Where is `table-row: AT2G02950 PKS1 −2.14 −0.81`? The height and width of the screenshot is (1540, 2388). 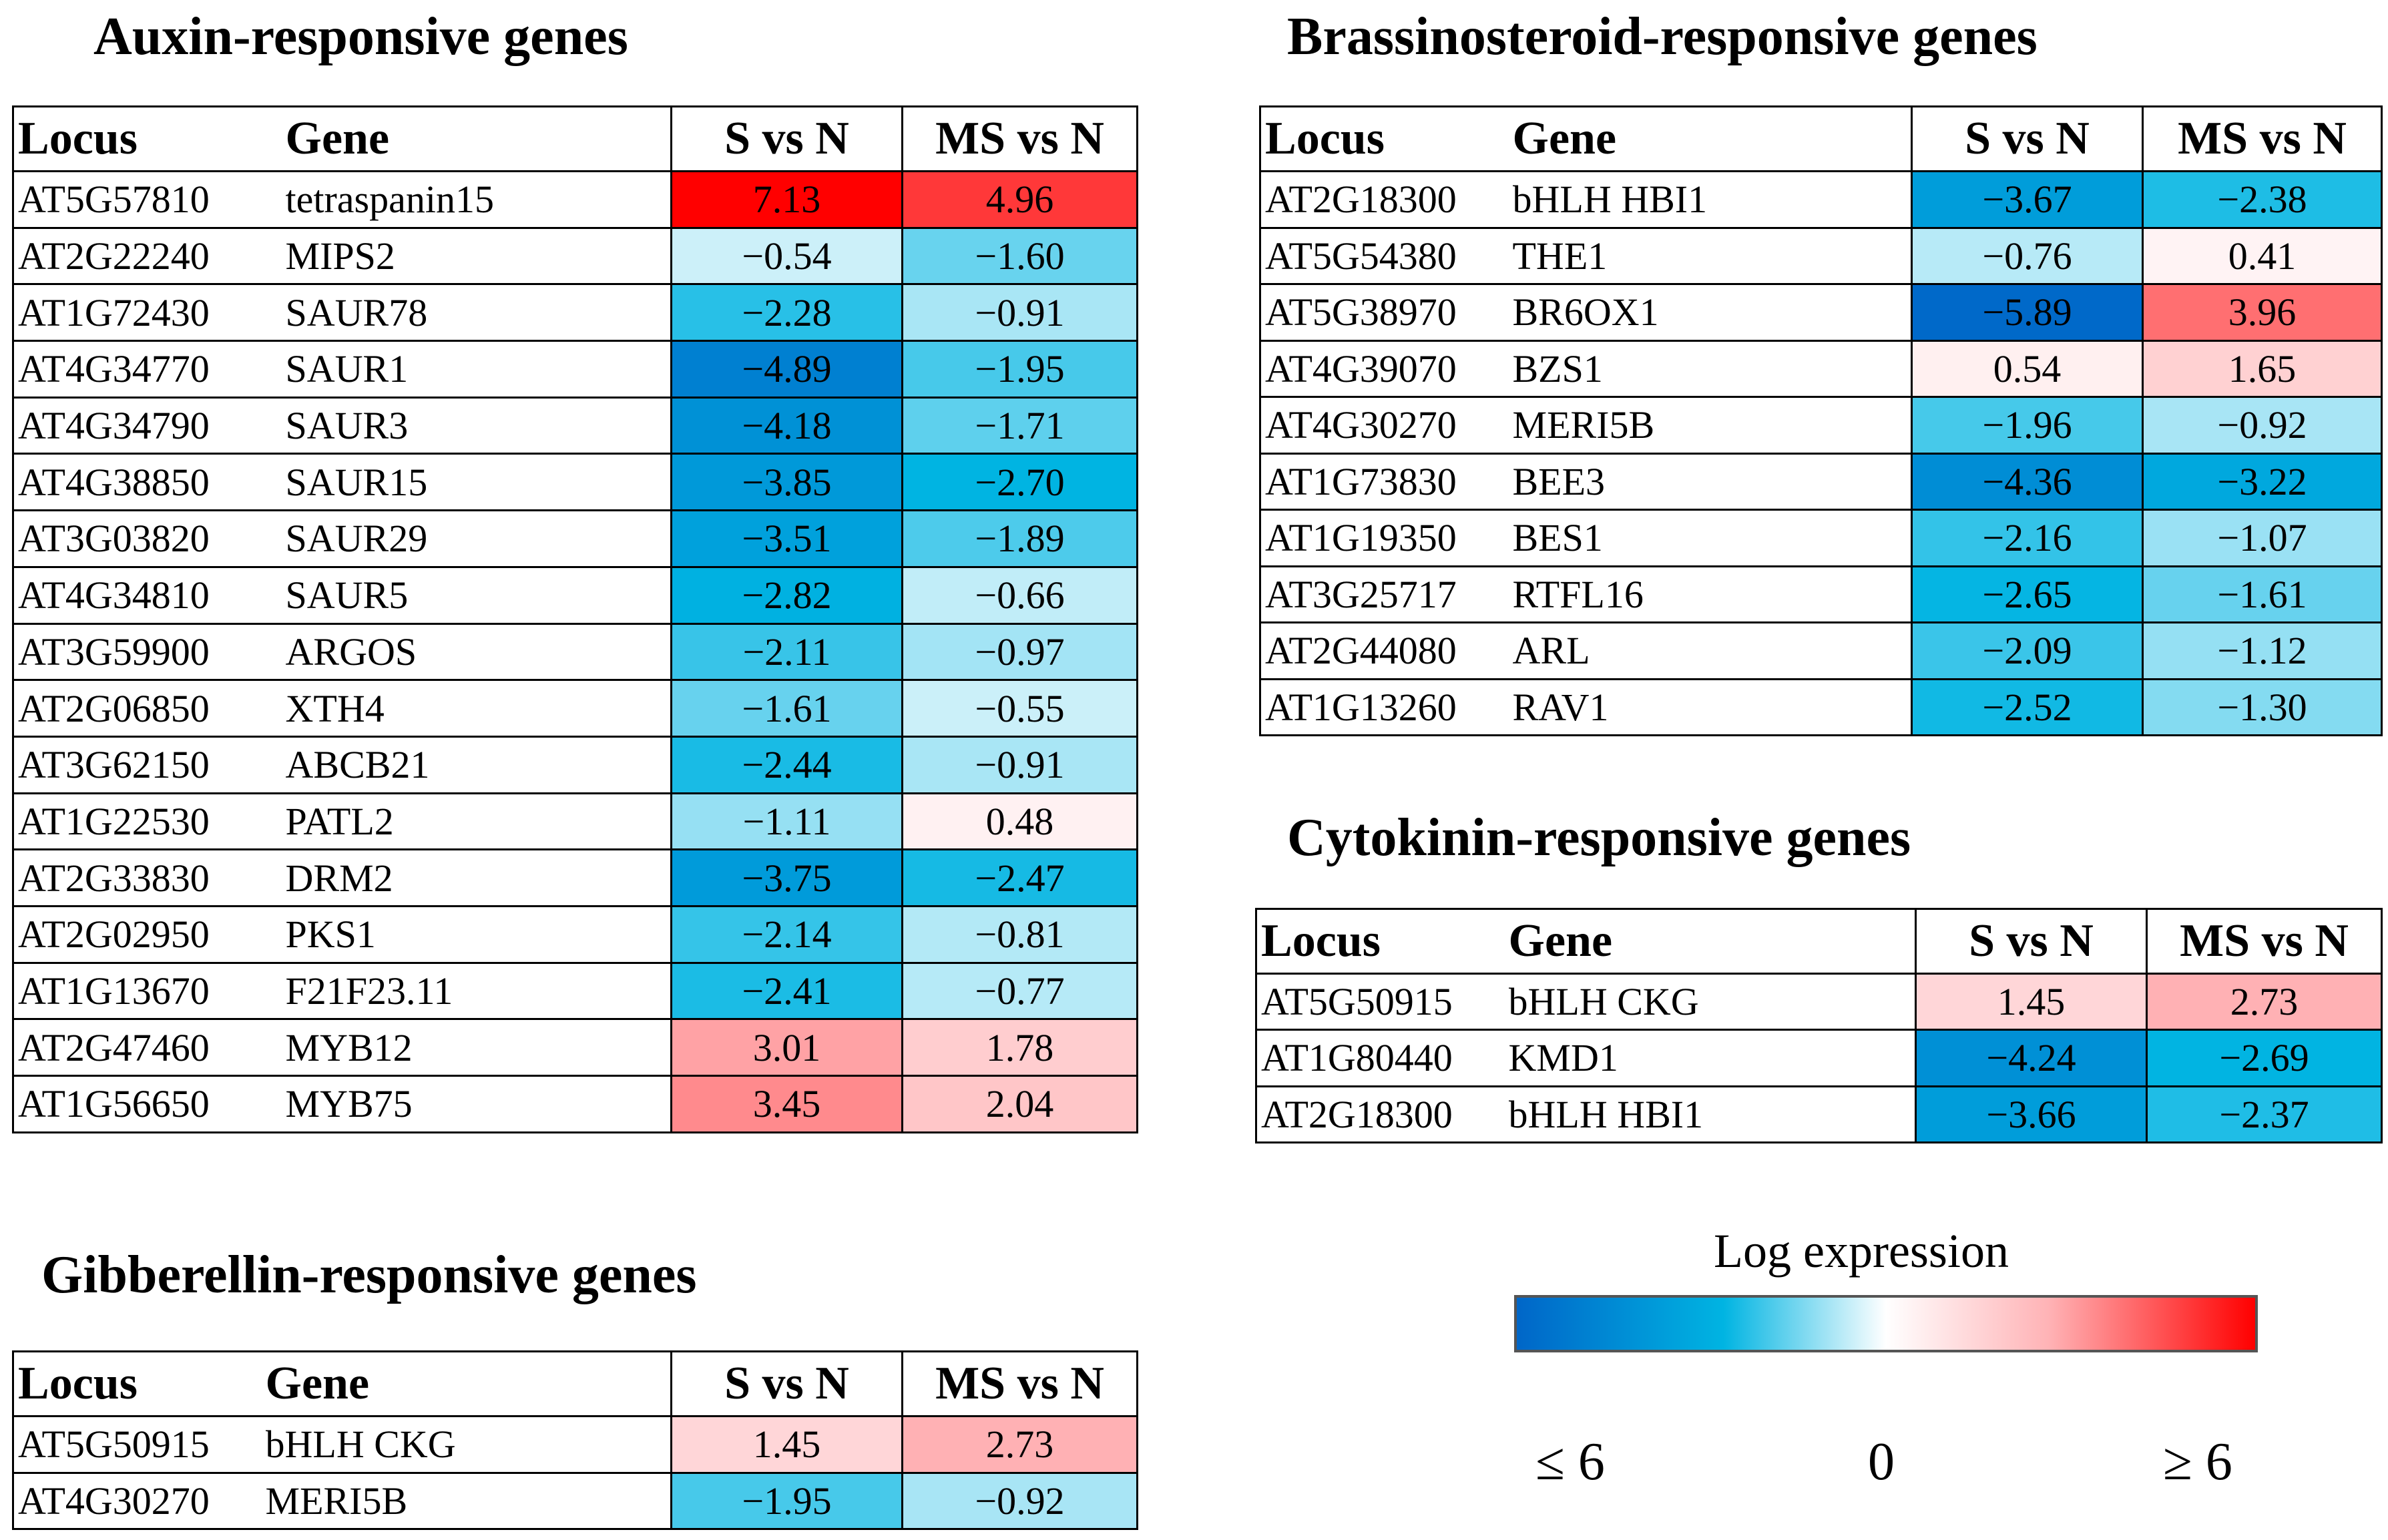
table-row: AT2G02950 PKS1 −2.14 −0.81 is located at coordinates (575, 934).